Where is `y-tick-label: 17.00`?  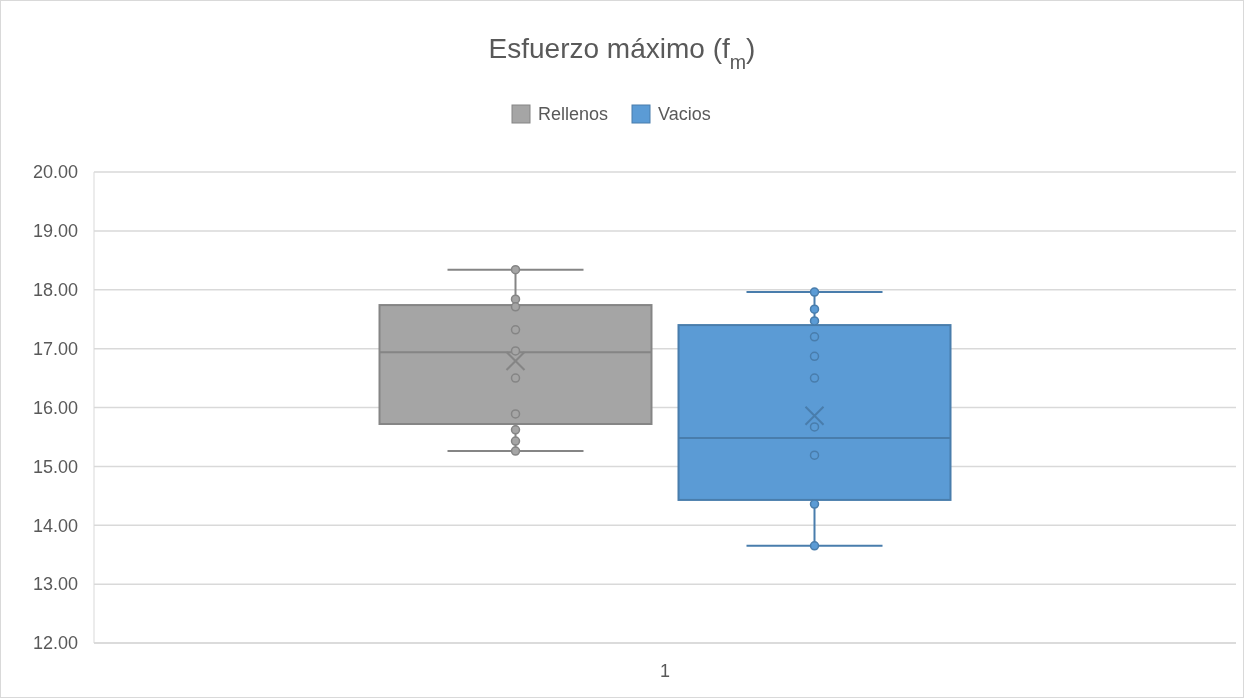
y-tick-label: 17.00 is located at coordinates (55, 348).